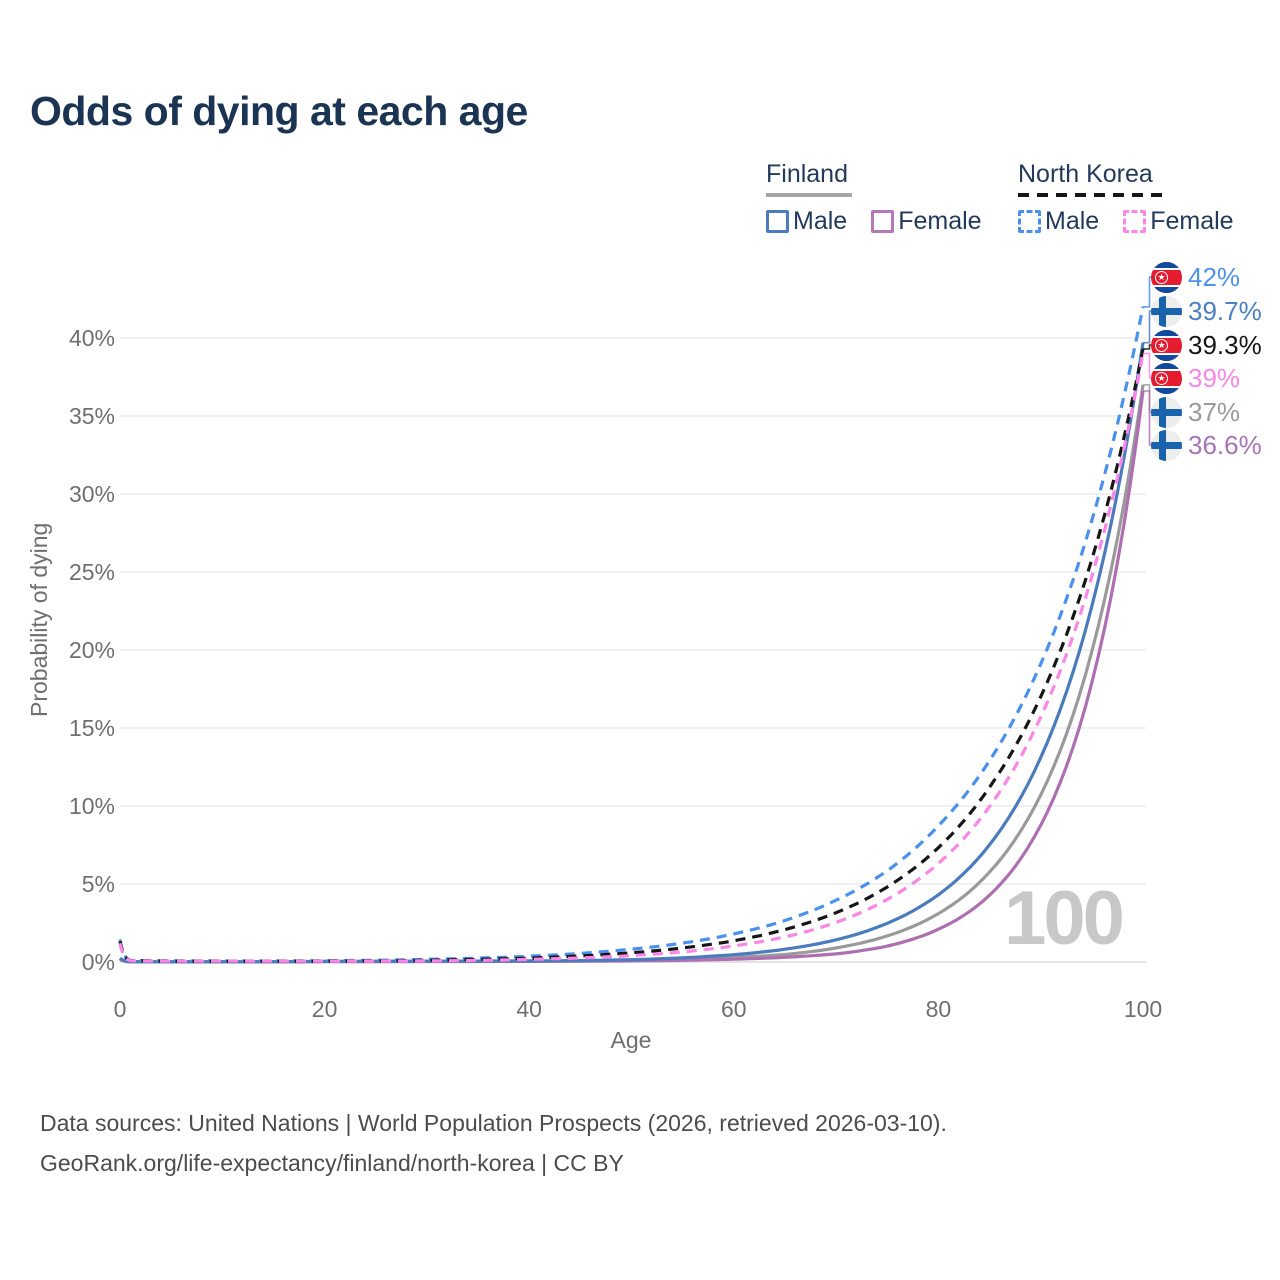 This screenshot has width=1280, height=1280. What do you see at coordinates (1225, 444) in the screenshot?
I see `end-label-value: 36.6%` at bounding box center [1225, 444].